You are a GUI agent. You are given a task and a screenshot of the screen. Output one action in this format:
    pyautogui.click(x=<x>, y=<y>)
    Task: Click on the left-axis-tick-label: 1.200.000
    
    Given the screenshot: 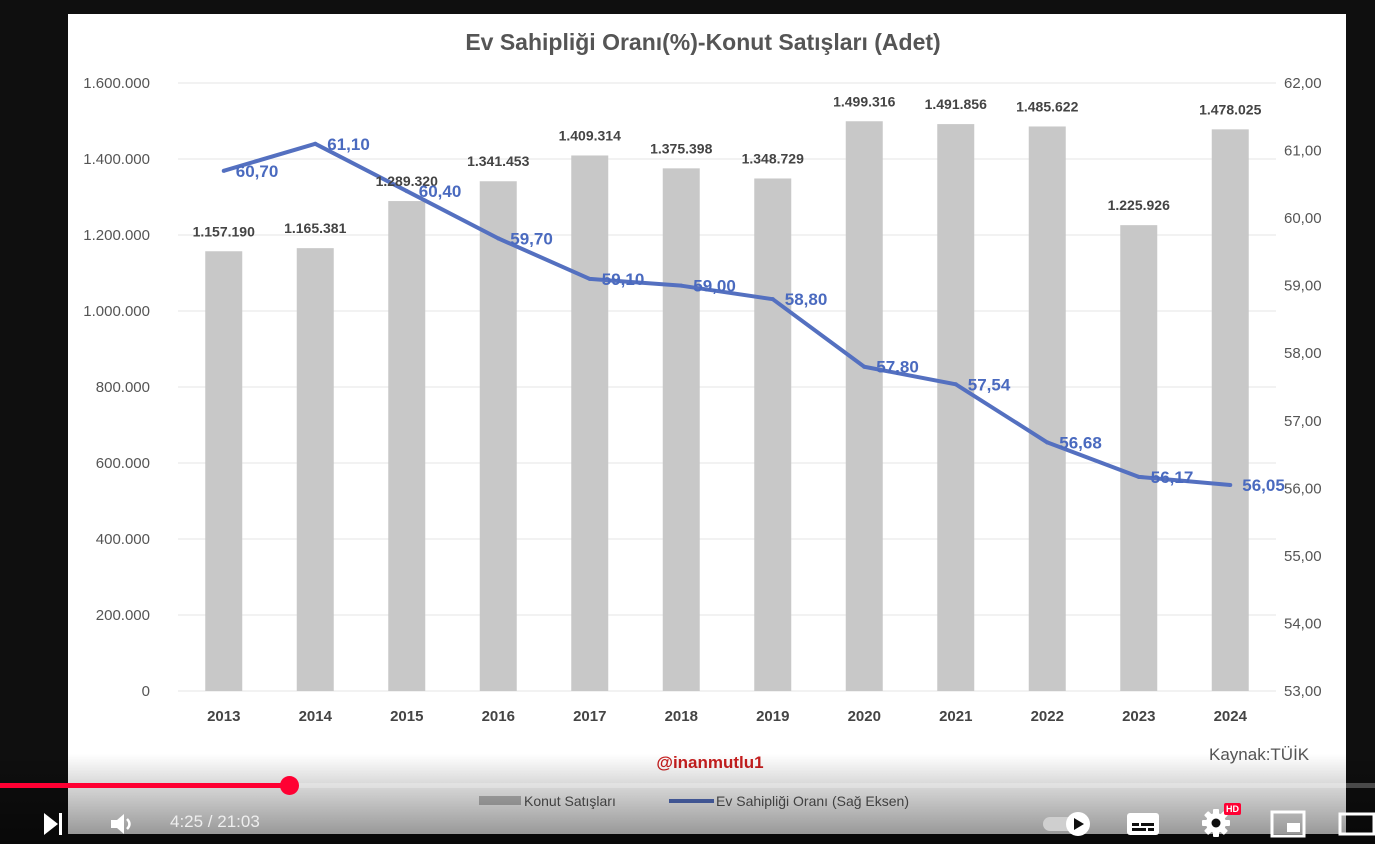 What is the action you would take?
    pyautogui.click(x=116, y=235)
    